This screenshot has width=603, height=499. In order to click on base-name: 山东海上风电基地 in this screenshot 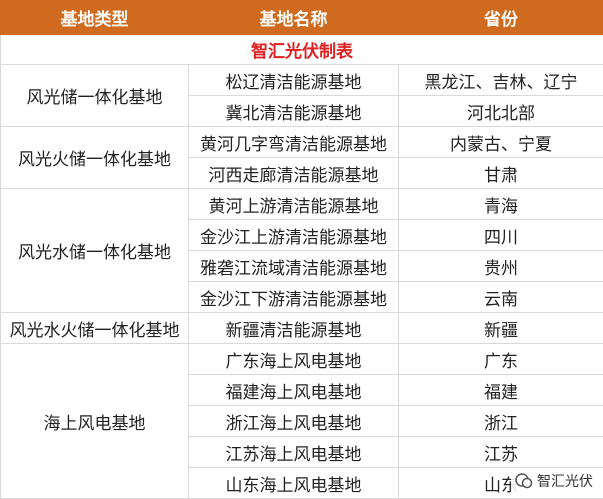, I will do `click(293, 483)`.